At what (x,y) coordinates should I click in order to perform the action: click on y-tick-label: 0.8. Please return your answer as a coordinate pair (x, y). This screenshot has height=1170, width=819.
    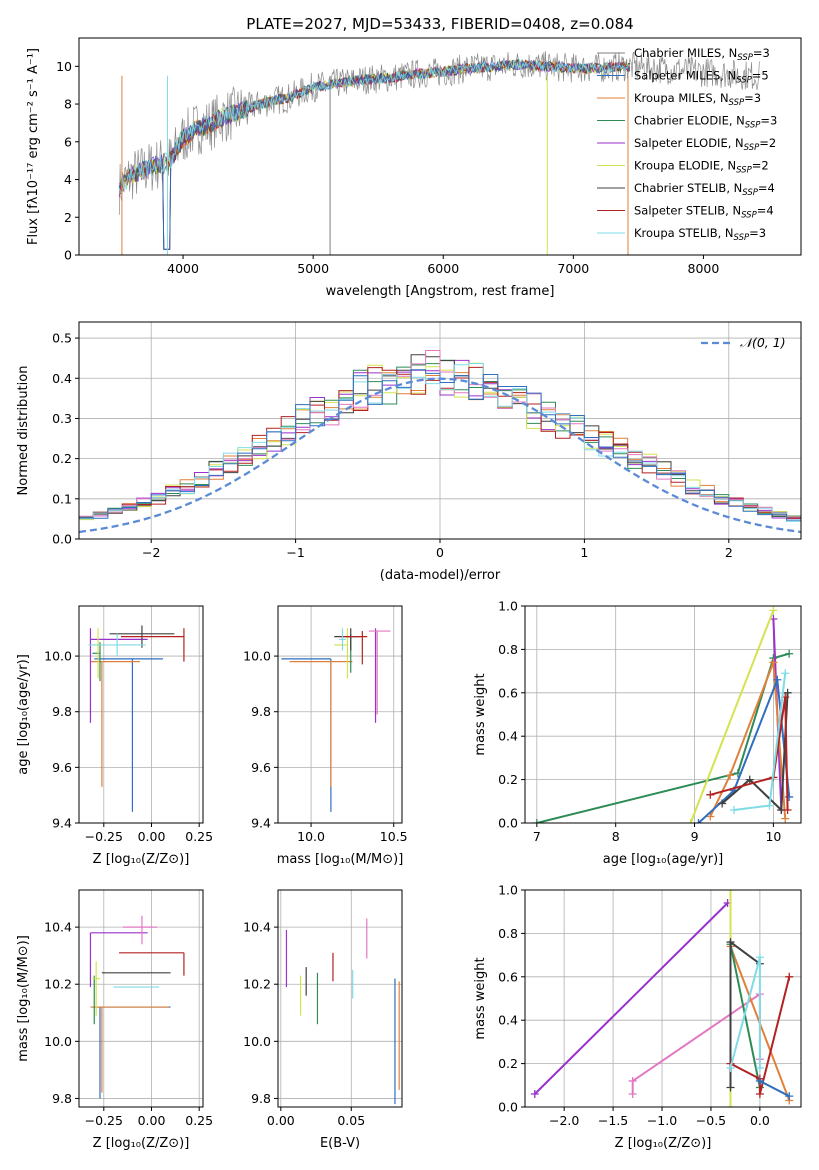
    Looking at the image, I should click on (508, 649).